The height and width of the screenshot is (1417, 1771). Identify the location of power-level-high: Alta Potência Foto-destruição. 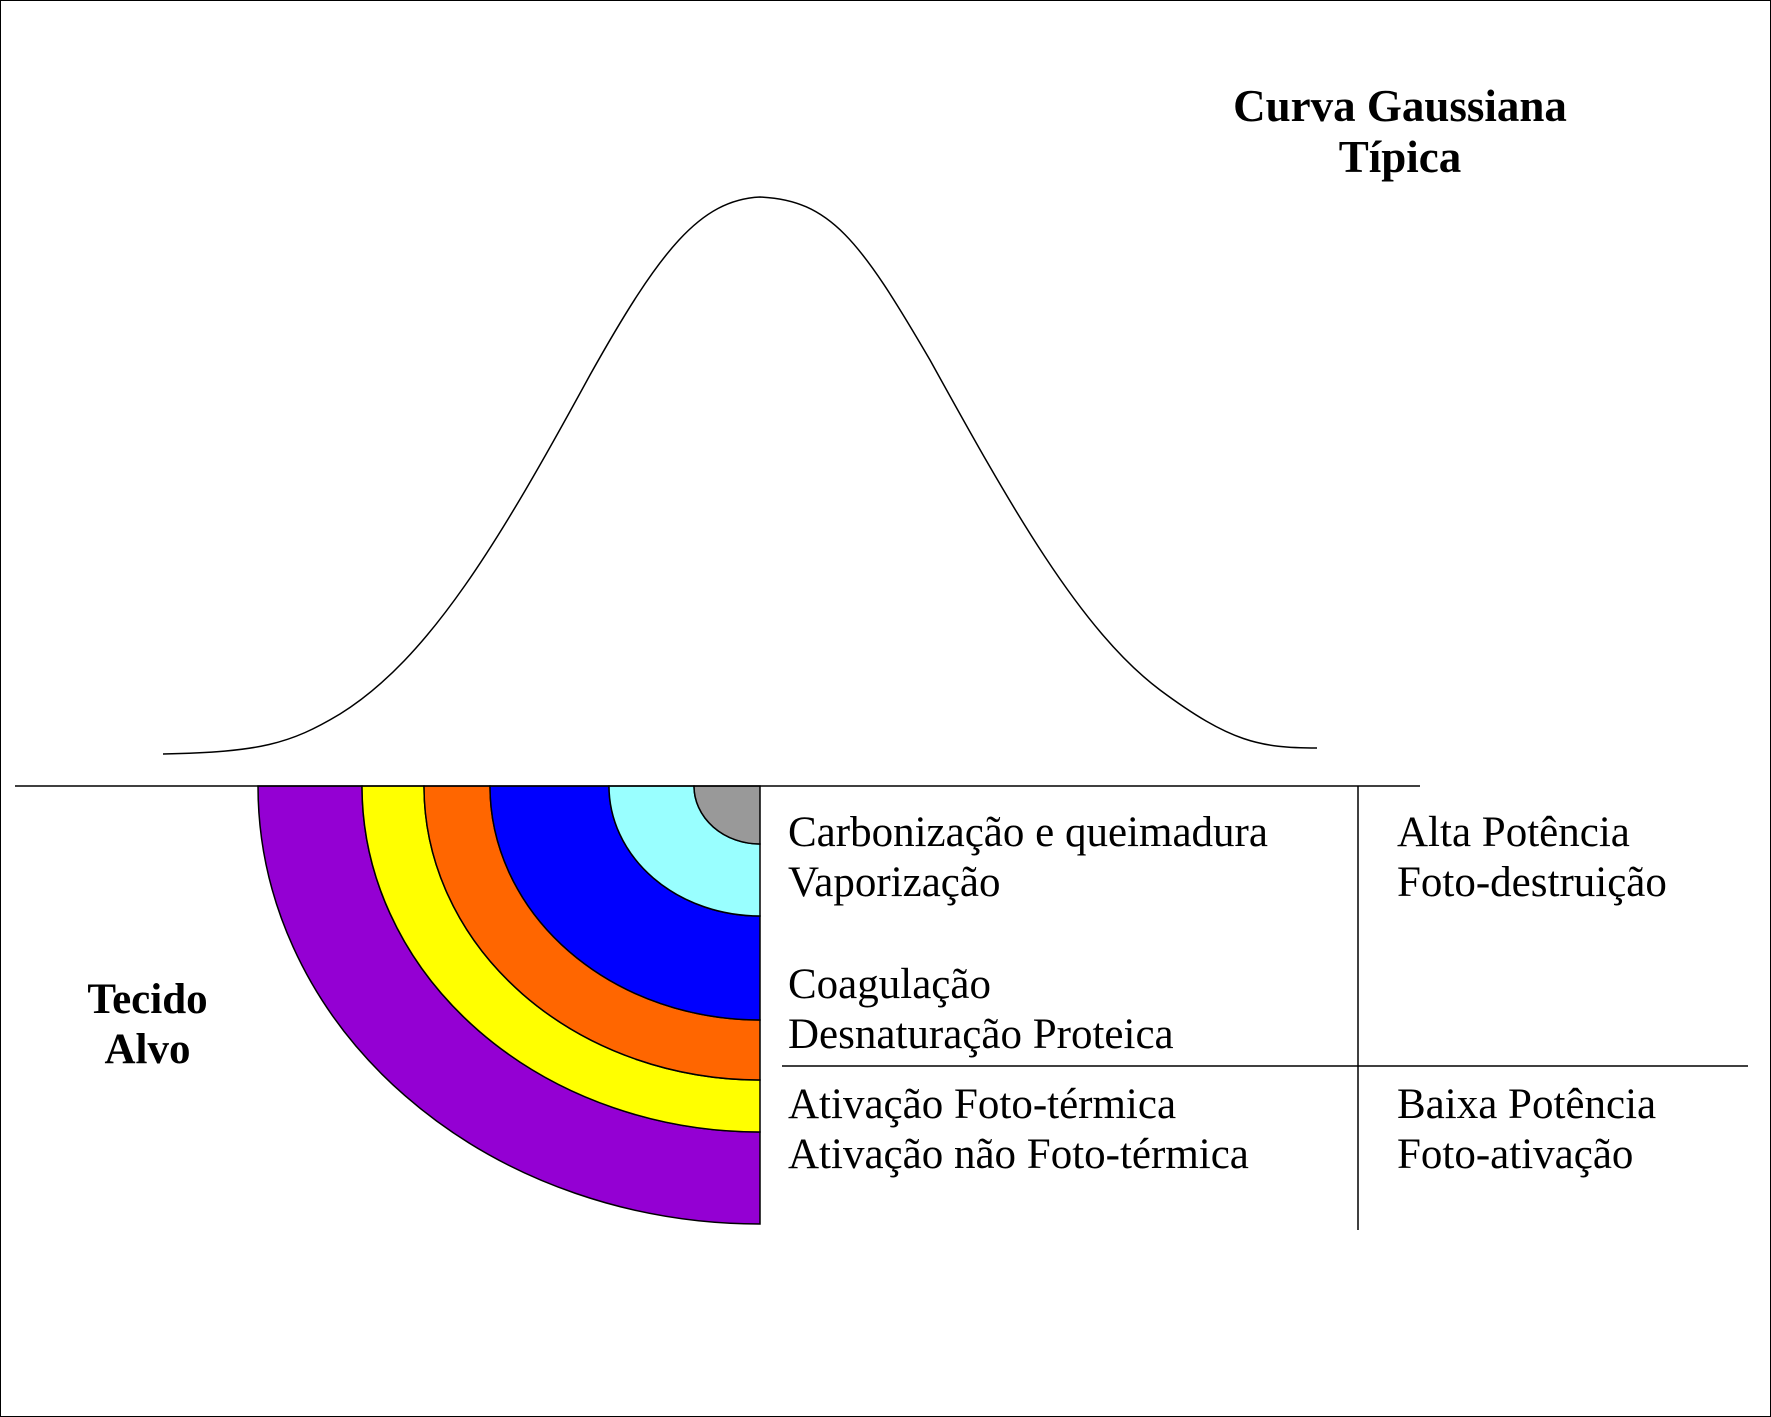
(1532, 858).